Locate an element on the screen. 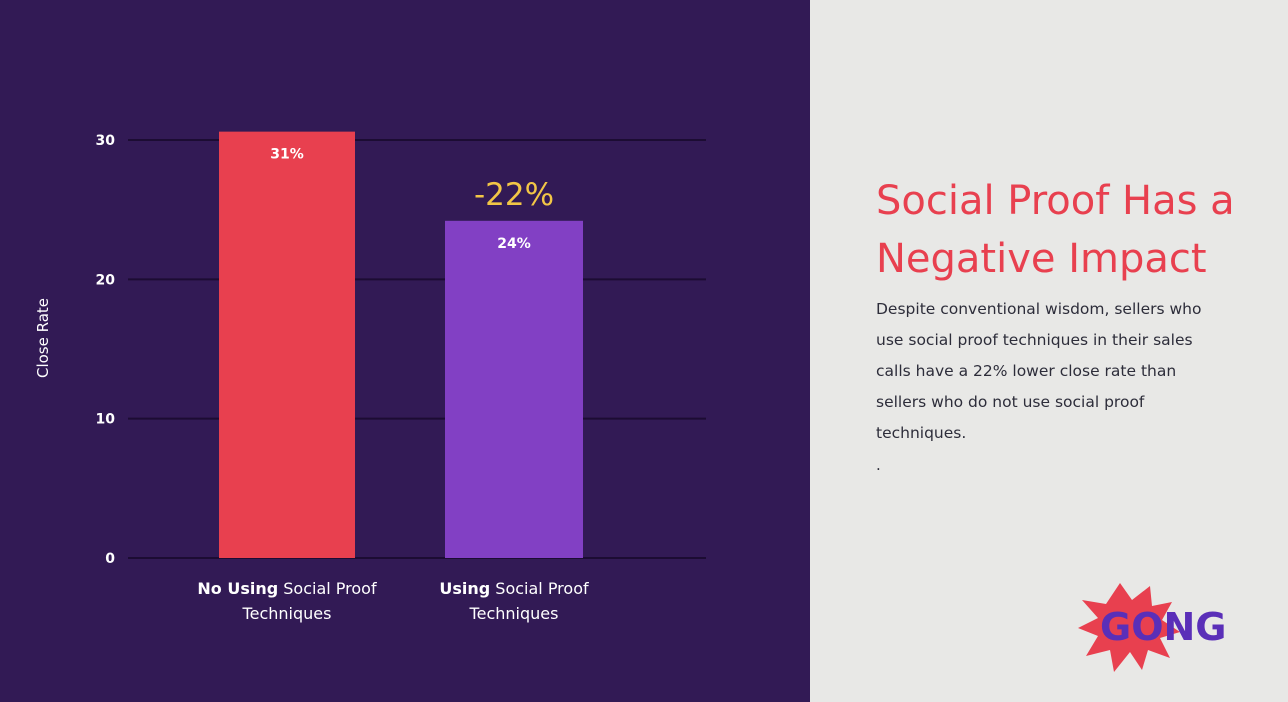 This screenshot has height=702, width=1288. headline-line-1: Social Proof Has a is located at coordinates (1055, 201).